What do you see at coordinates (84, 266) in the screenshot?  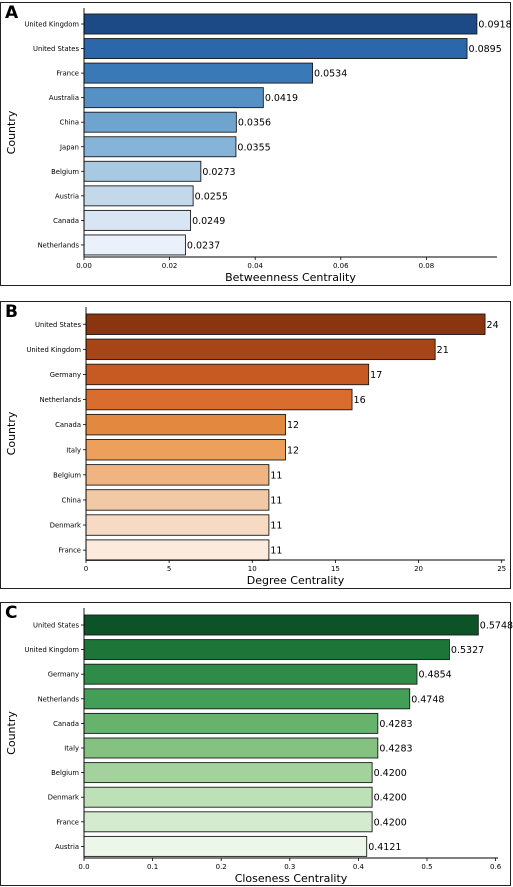 I see `x-tick-label: 0.00` at bounding box center [84, 266].